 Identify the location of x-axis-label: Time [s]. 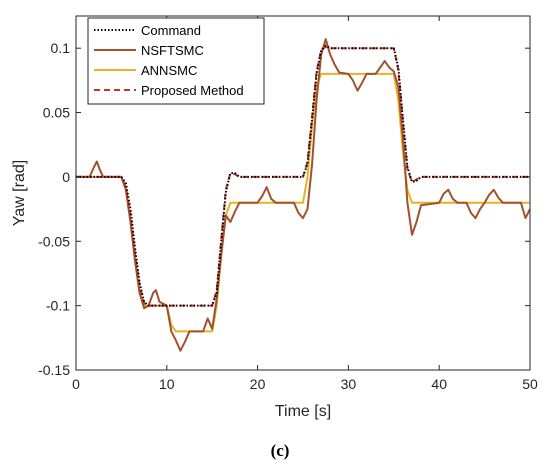
(303, 411).